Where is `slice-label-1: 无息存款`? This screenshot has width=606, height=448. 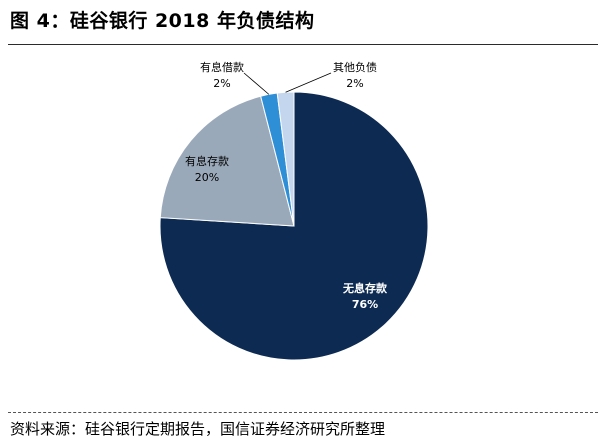 slice-label-1: 无息存款 is located at coordinates (365, 288).